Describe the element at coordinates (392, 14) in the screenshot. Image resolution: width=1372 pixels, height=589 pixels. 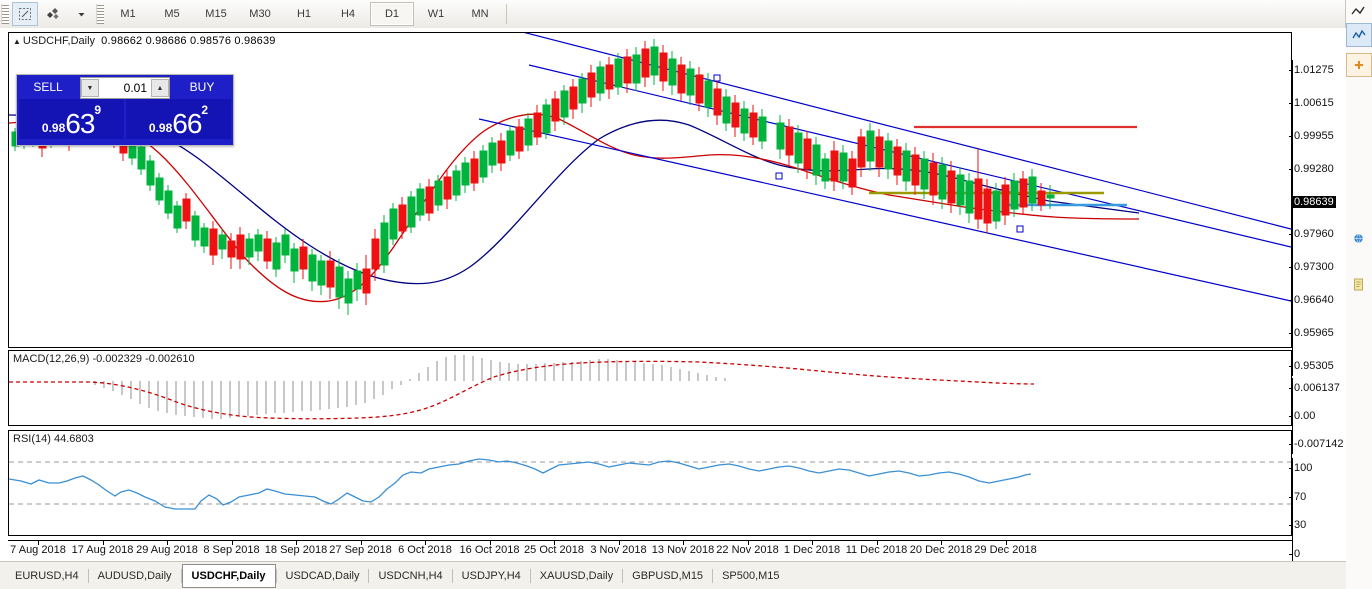
I see `timeframe-d1: D1` at that location.